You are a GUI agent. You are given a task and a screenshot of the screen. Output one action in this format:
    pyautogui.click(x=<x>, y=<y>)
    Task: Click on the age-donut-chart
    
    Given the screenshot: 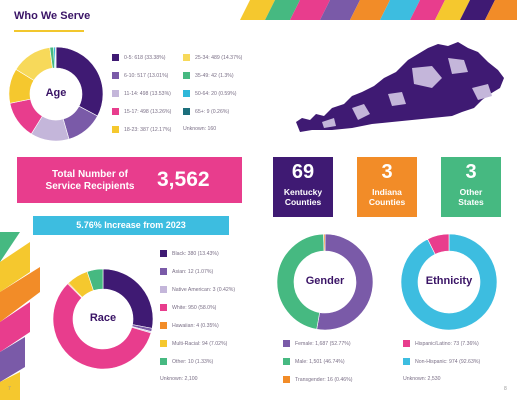 What is the action you would take?
    pyautogui.click(x=56, y=94)
    